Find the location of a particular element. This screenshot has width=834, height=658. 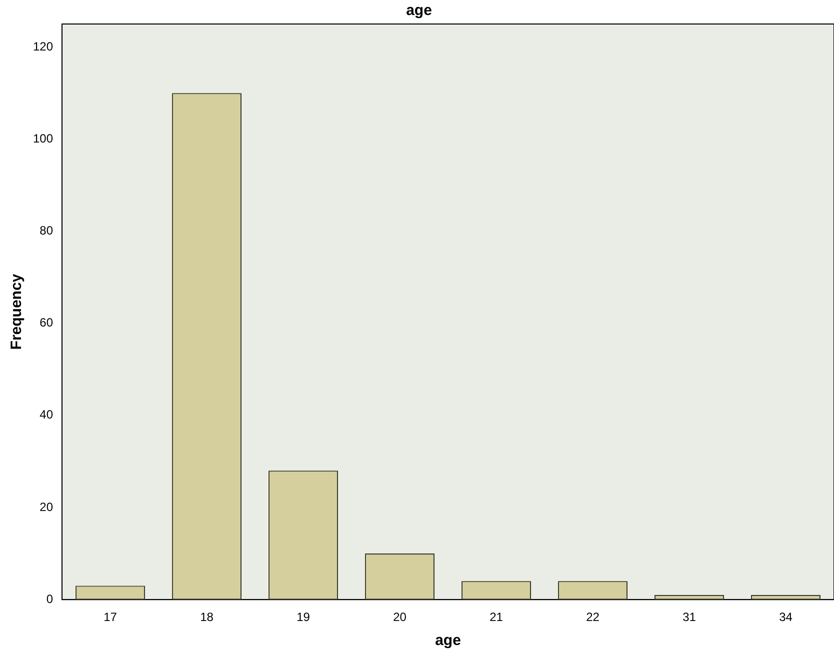

y-tick-label: 0 is located at coordinates (50, 599).